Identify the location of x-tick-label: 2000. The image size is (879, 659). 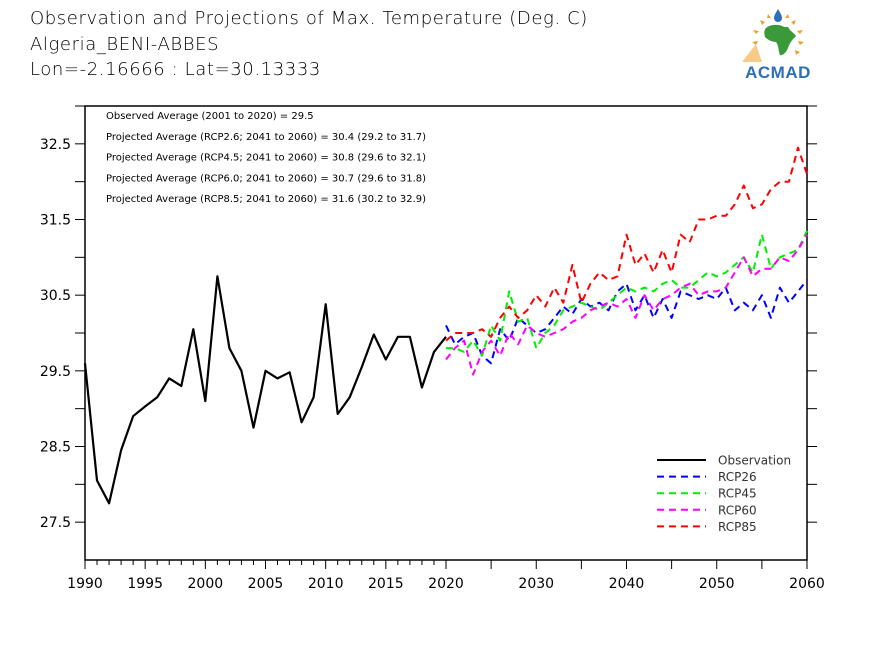
(206, 584).